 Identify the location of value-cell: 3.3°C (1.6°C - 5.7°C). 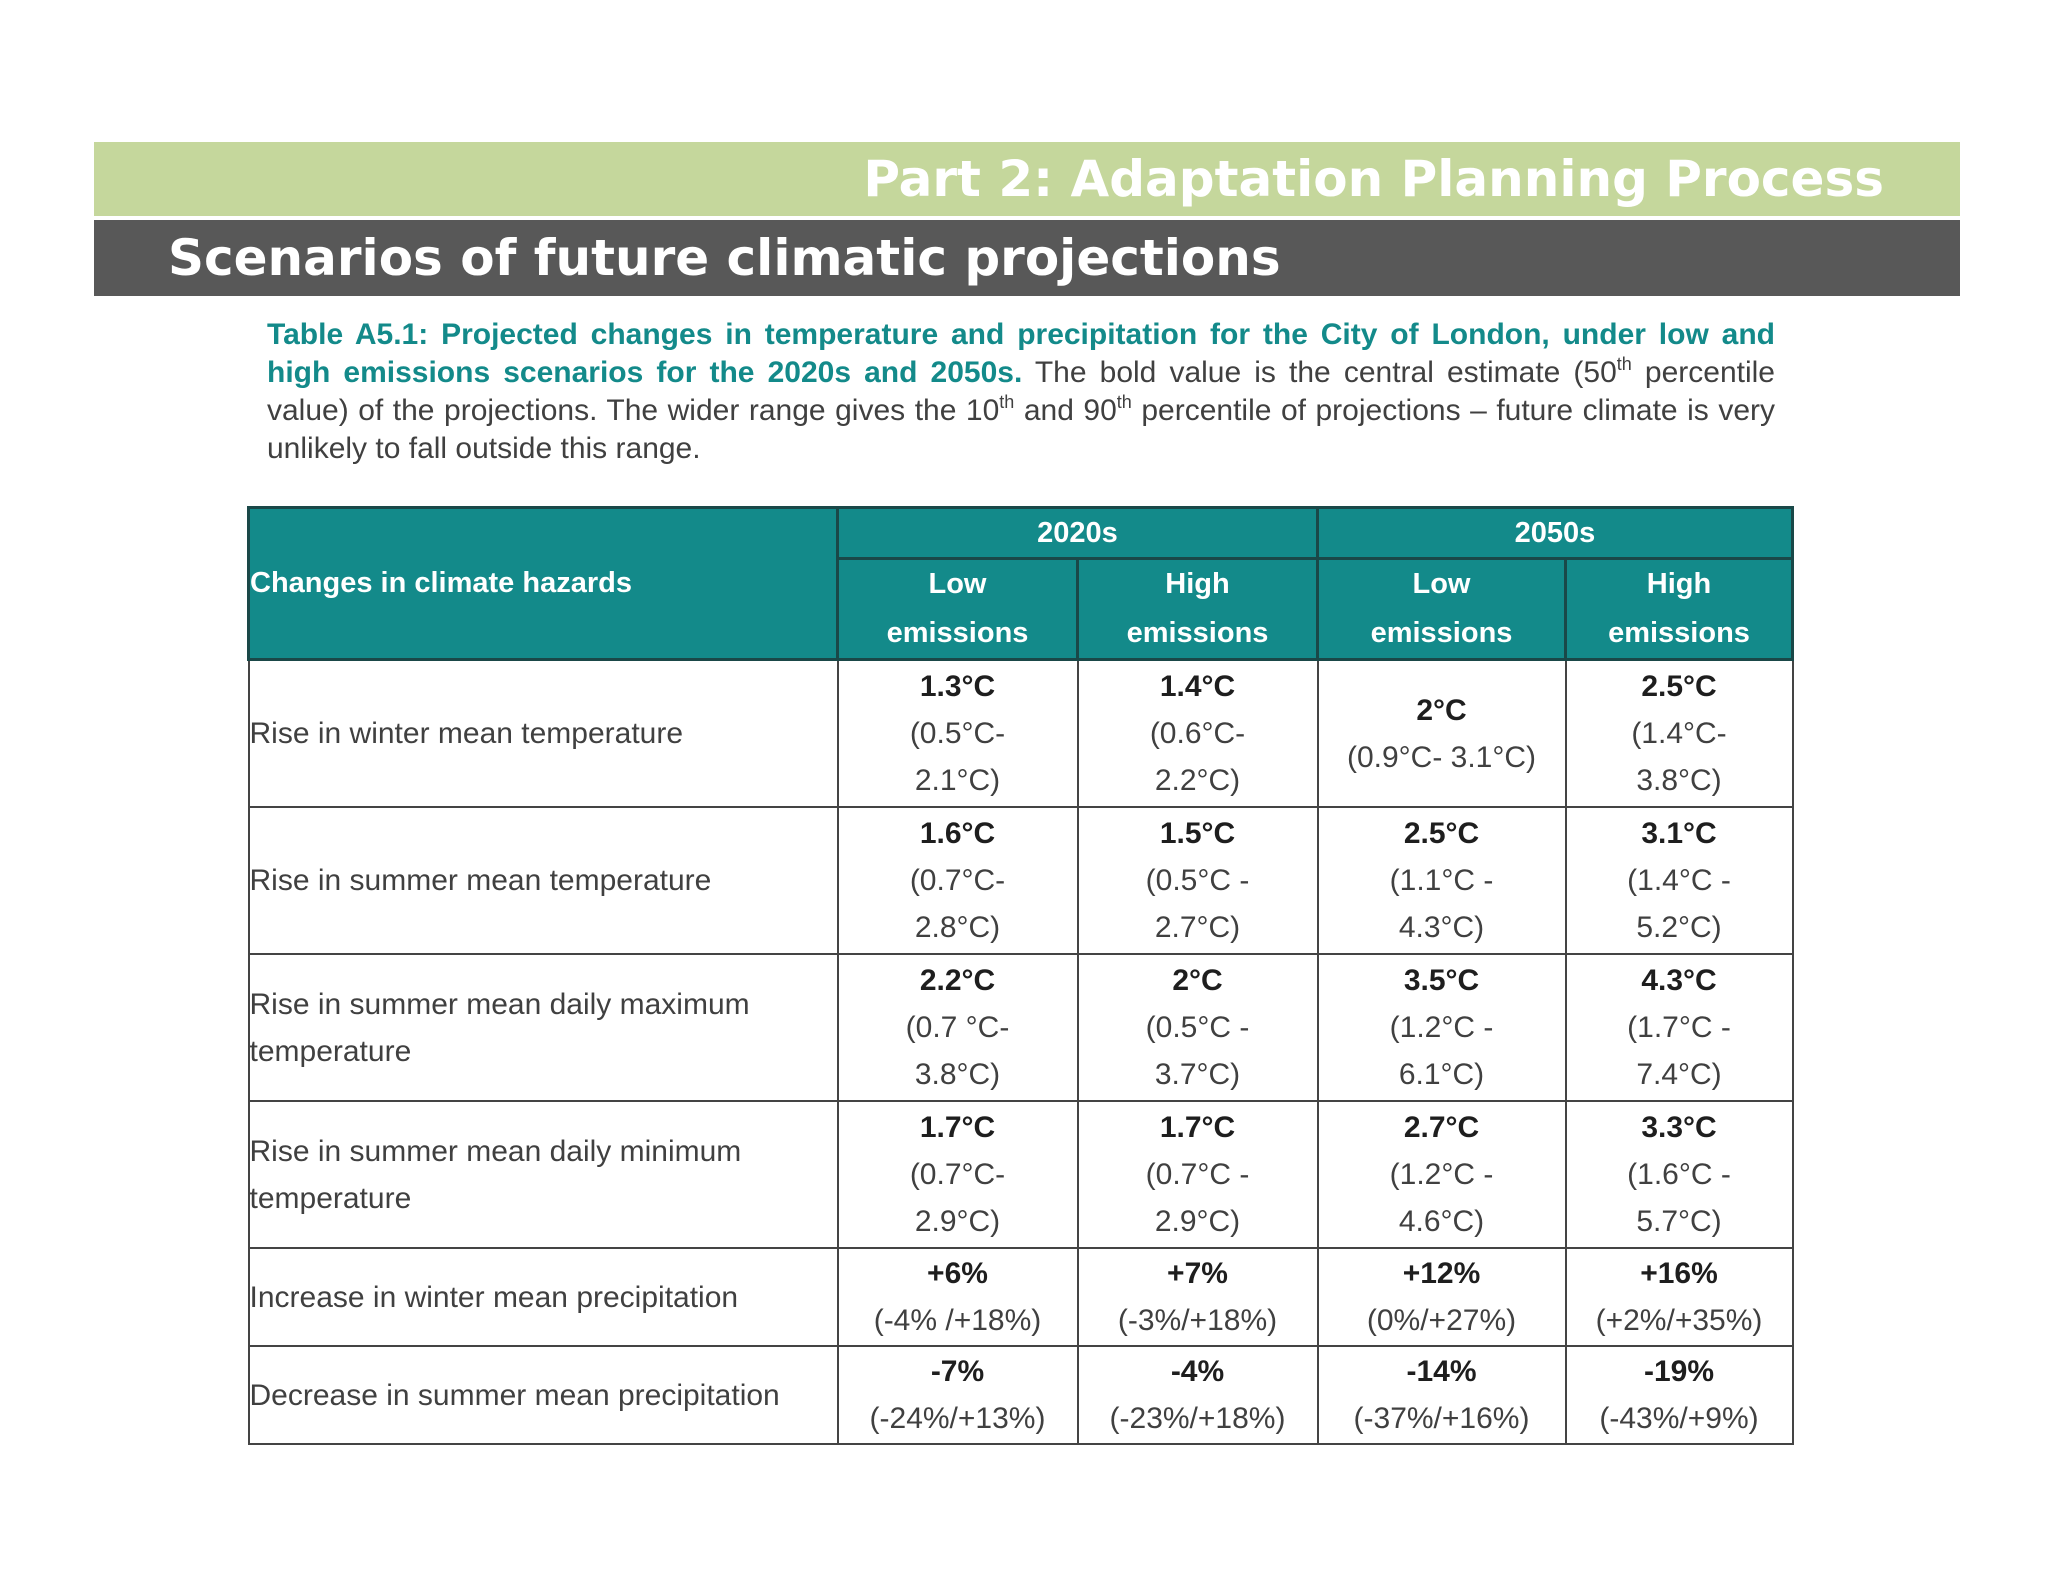
(1679, 1174).